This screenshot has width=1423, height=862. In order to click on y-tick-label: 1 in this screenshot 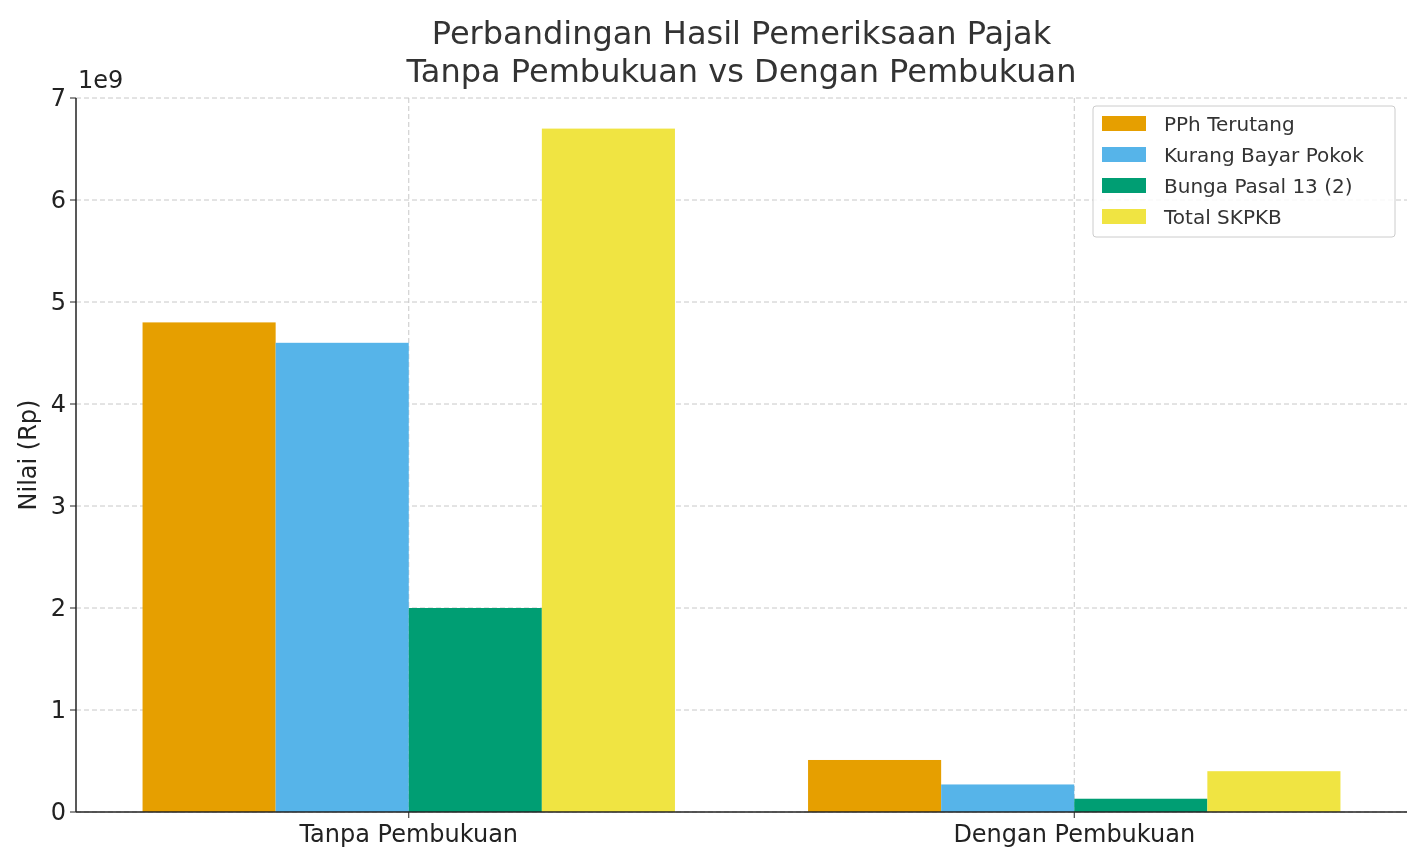, I will do `click(58, 710)`.